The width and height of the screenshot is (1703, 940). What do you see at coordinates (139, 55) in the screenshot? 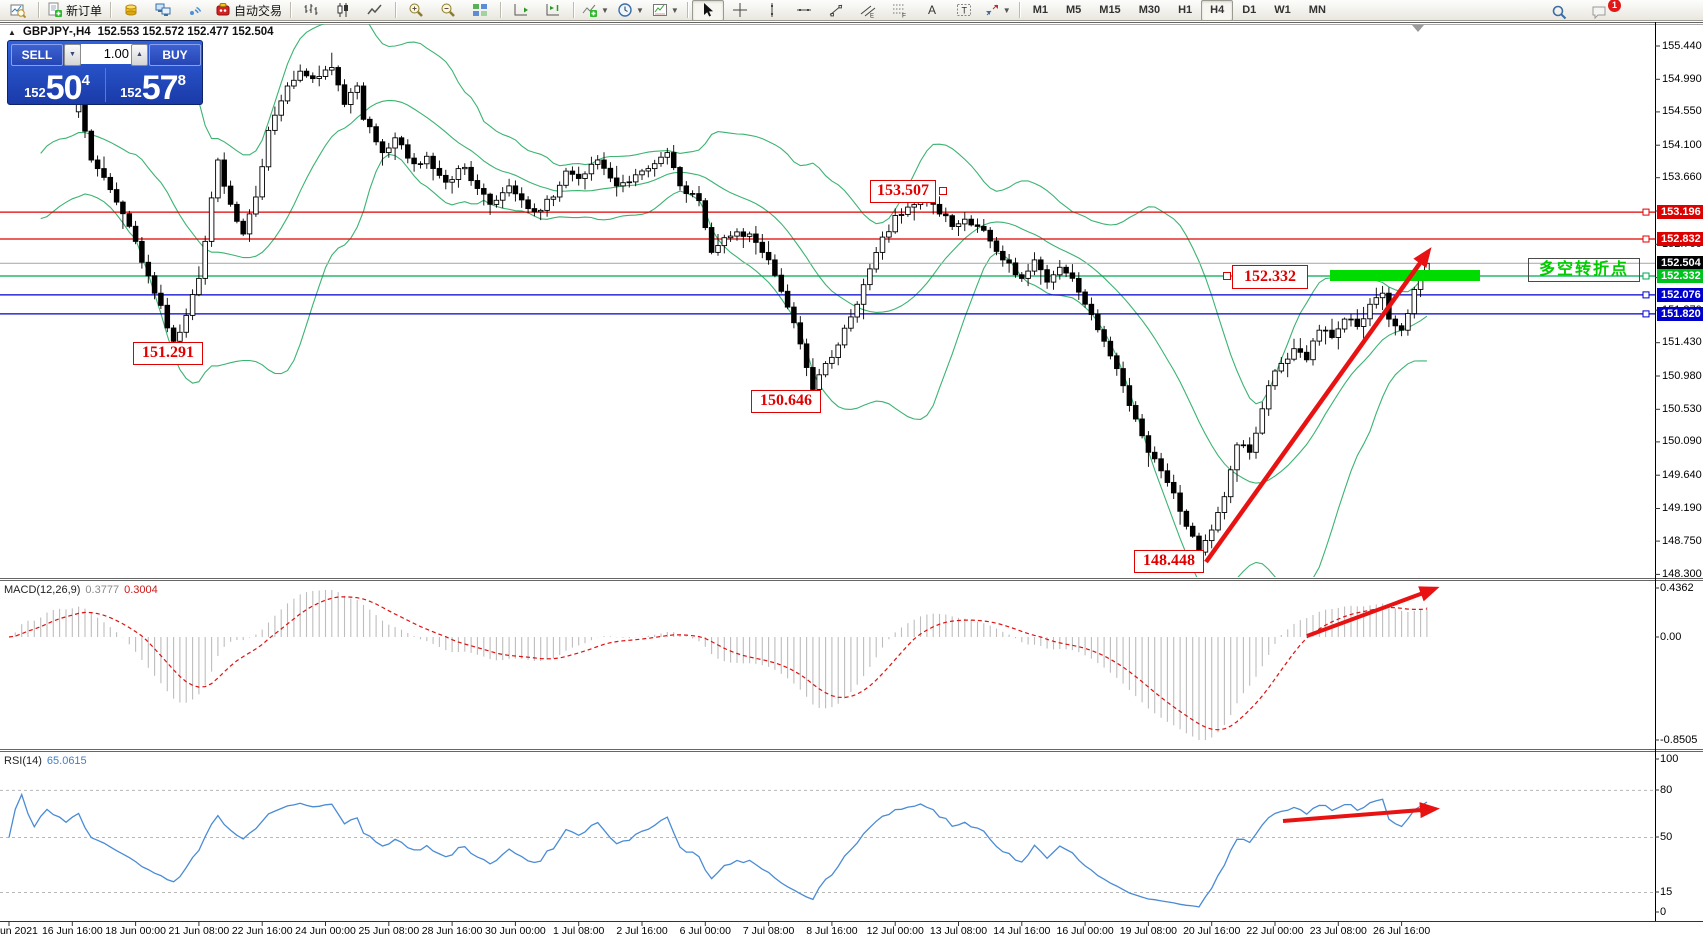
I see `volume-increase-button: ▲` at bounding box center [139, 55].